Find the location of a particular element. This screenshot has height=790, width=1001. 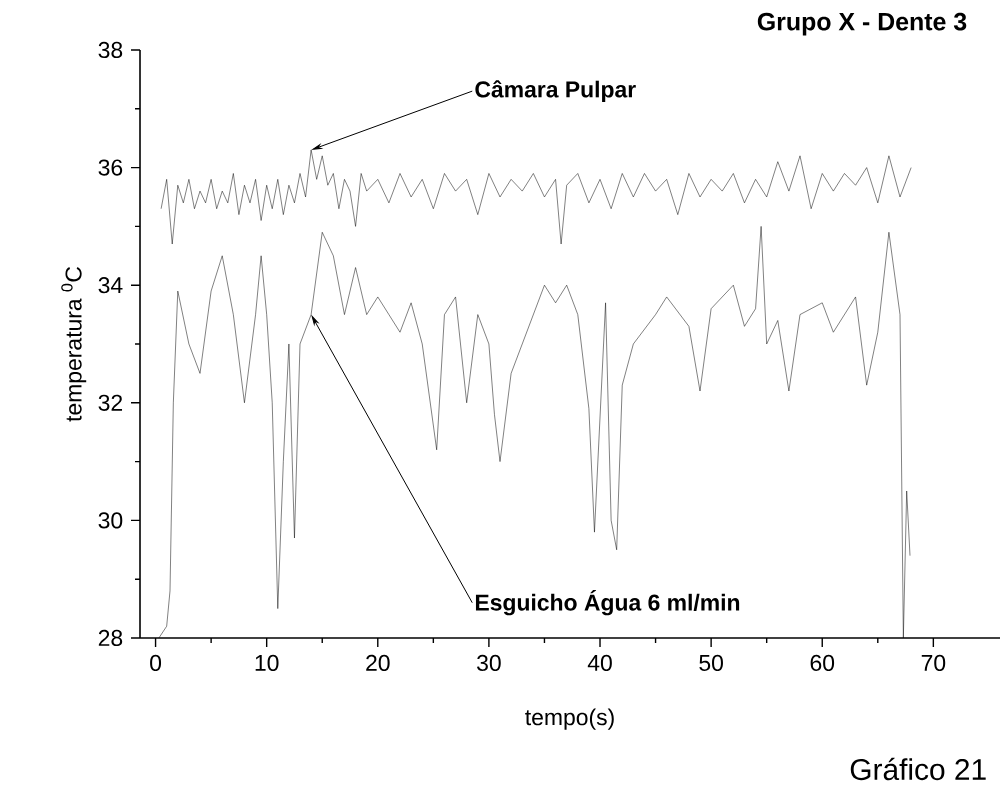

x-tick-label: 50 is located at coordinates (711, 663).